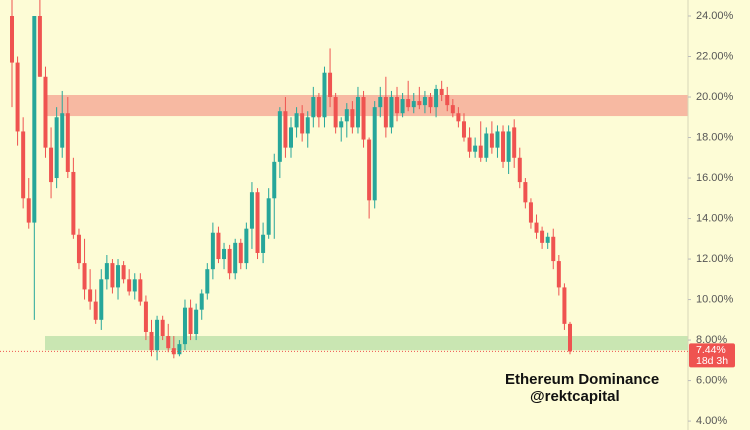  Describe the element at coordinates (715, 16) in the screenshot. I see `y-tick-label: 24.00%` at that location.